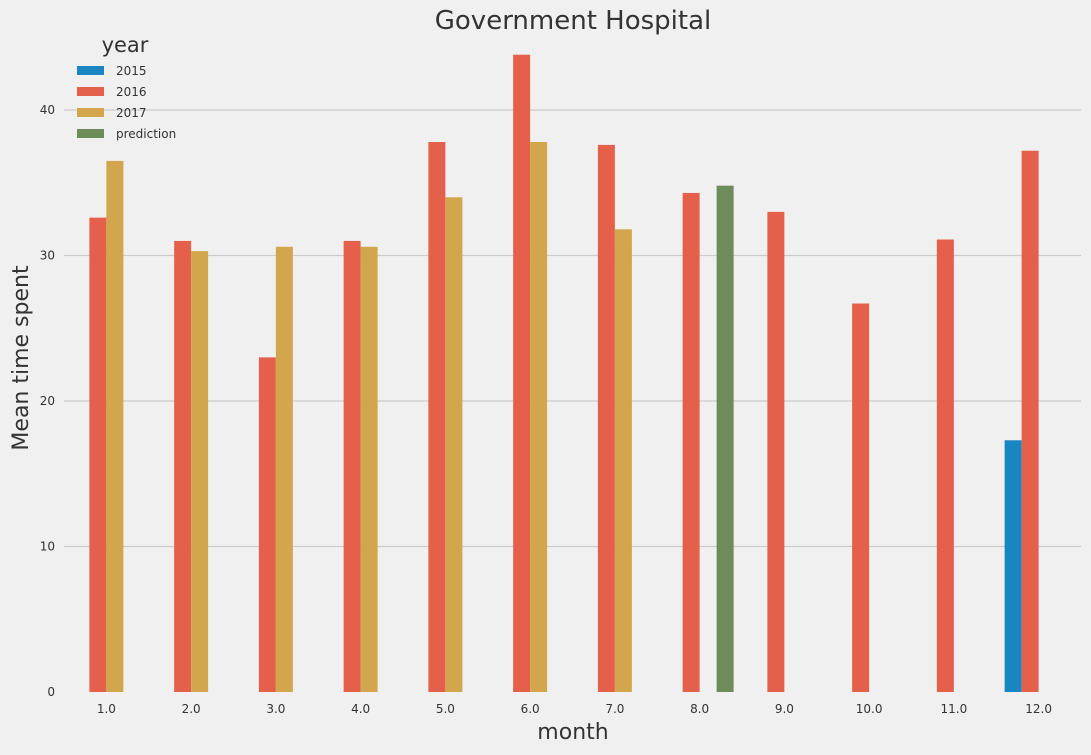 The height and width of the screenshot is (755, 1091). What do you see at coordinates (1013, 566) in the screenshot?
I see `bar-2015-12.0` at bounding box center [1013, 566].